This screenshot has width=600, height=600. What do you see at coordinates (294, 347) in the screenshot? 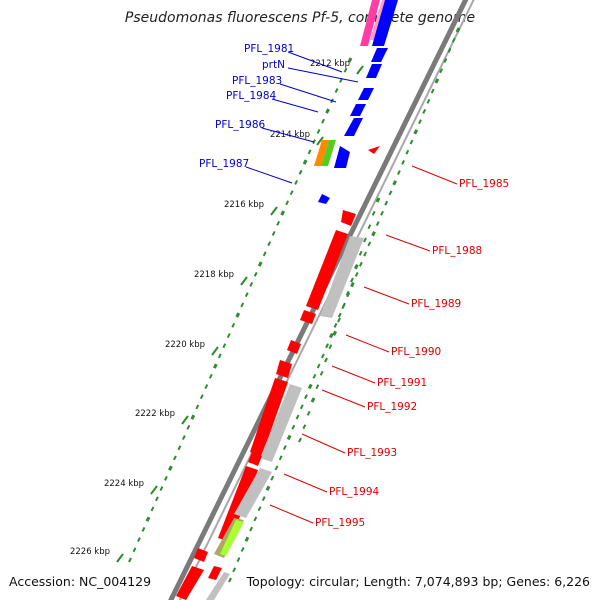
I see `gene-pfl-1990` at bounding box center [294, 347].